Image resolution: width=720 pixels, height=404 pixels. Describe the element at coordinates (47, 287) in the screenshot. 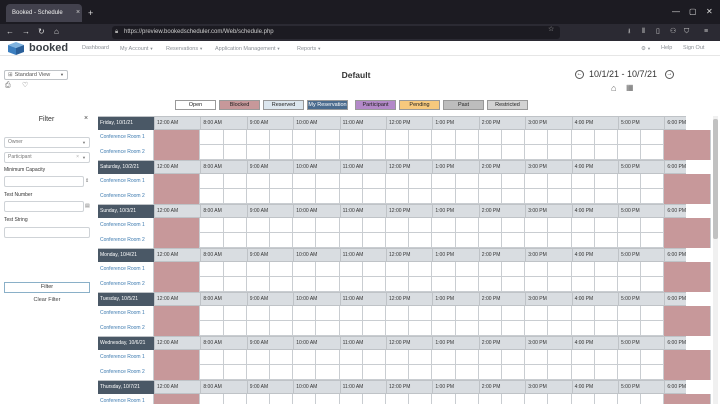

I see `filter-button: Filter` at that location.